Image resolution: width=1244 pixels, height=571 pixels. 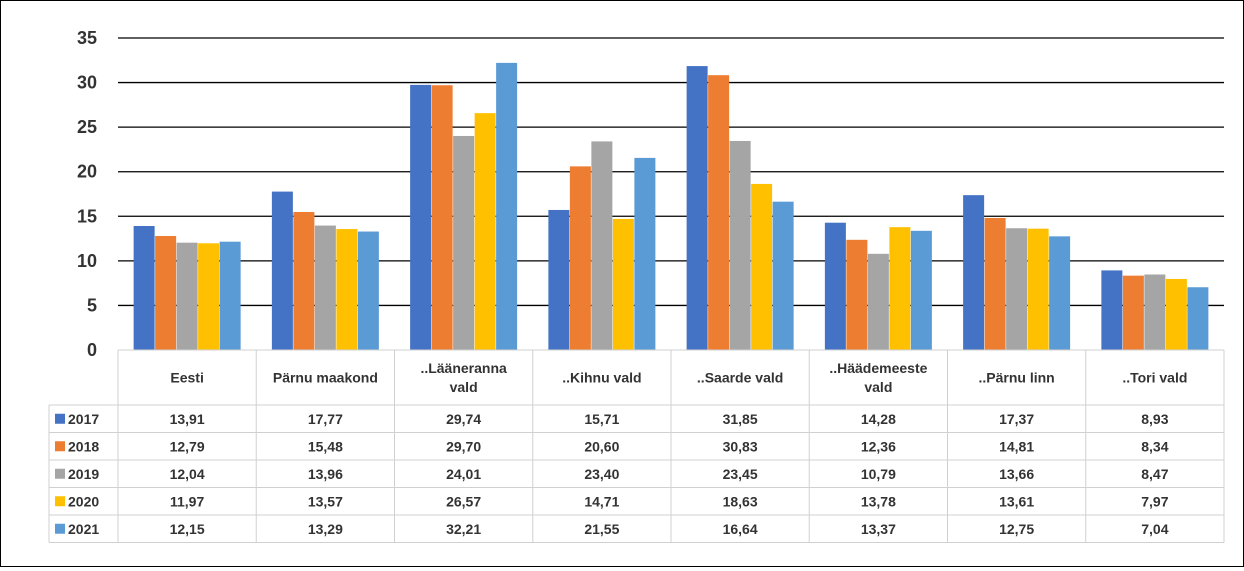 I want to click on data-label: 20,60, so click(x=601, y=446).